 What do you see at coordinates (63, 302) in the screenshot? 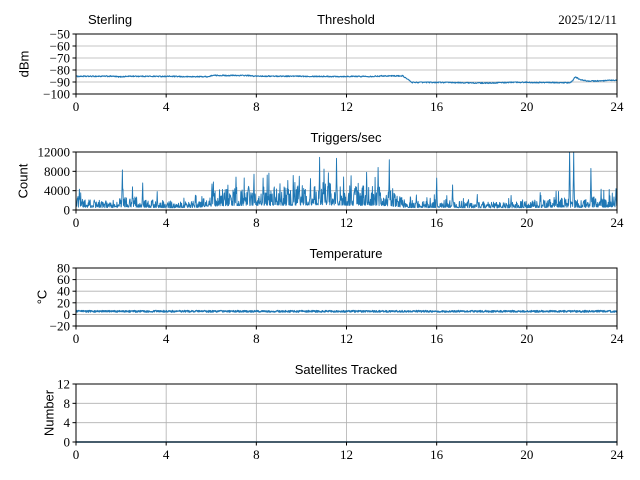
I see `y-tick-label: 20` at bounding box center [63, 302].